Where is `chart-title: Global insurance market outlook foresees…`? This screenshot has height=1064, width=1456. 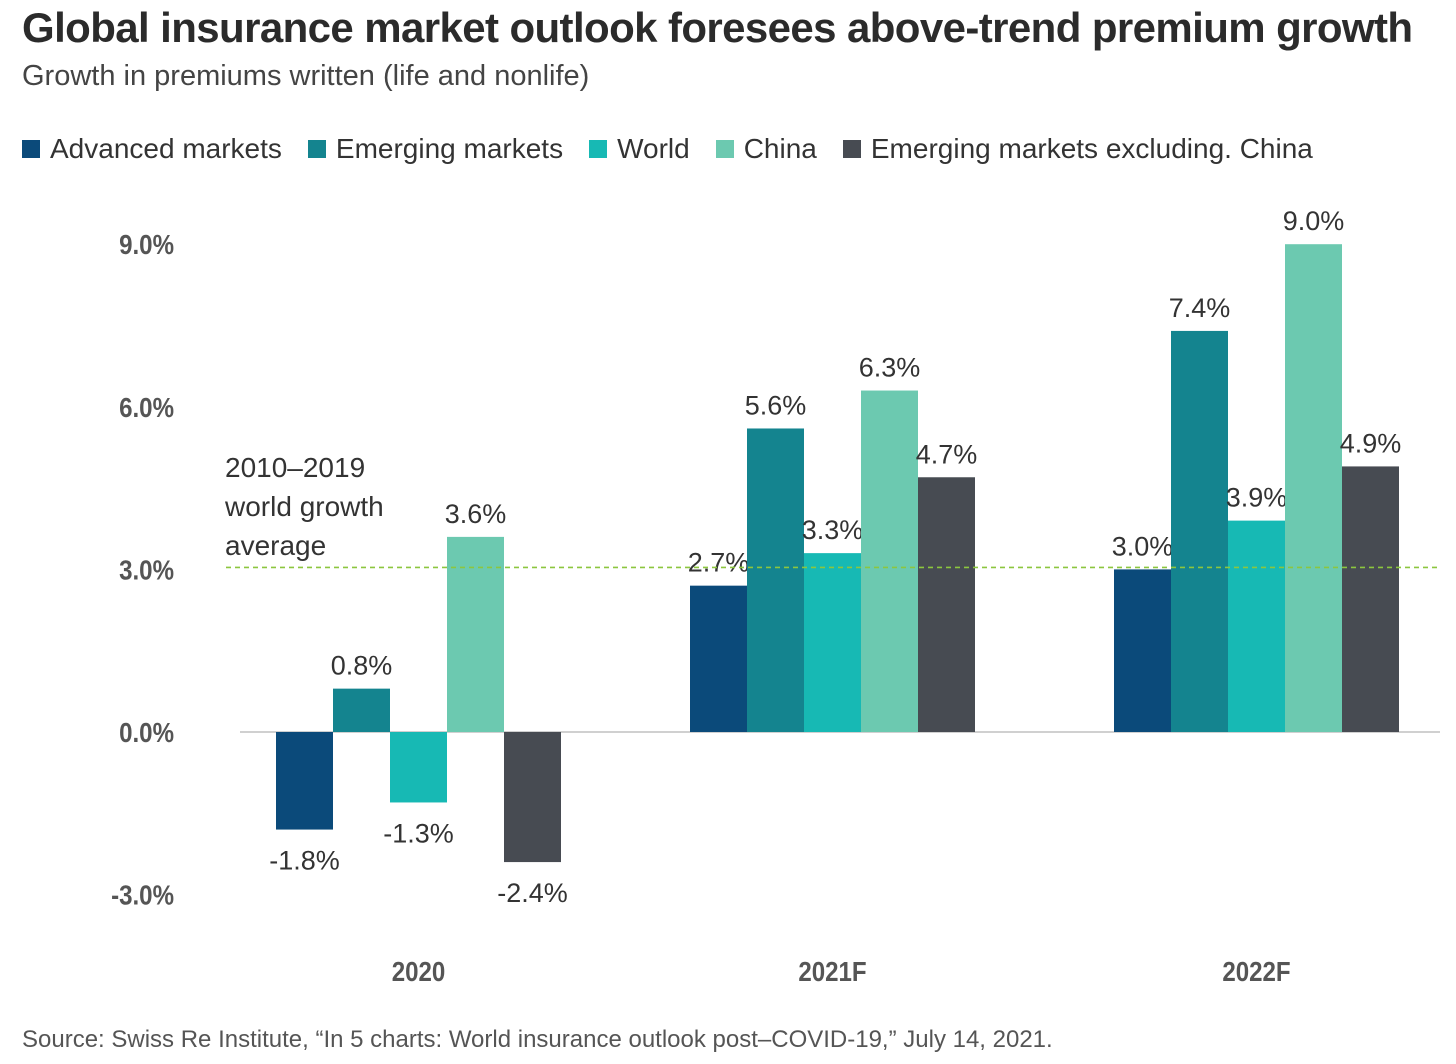
chart-title: Global insurance market outlook foresees… is located at coordinates (717, 27).